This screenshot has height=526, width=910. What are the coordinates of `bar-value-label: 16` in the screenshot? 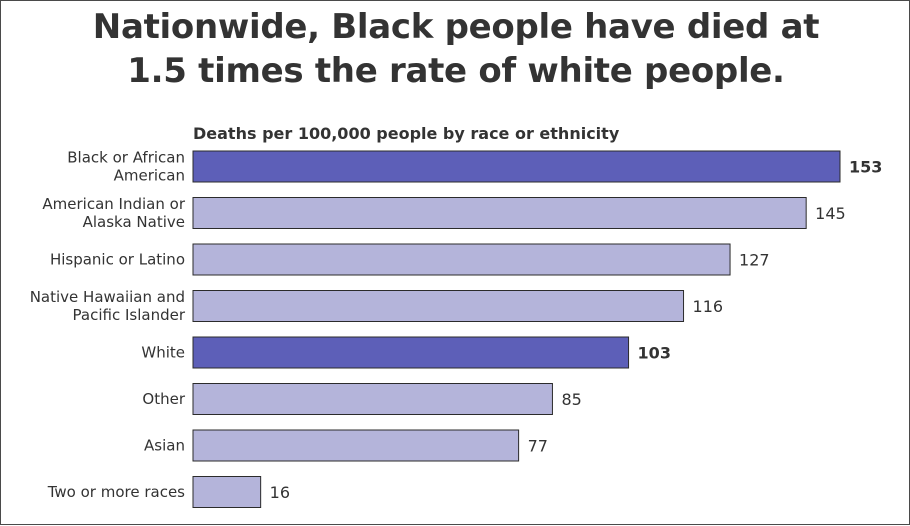 It's located at (280, 492).